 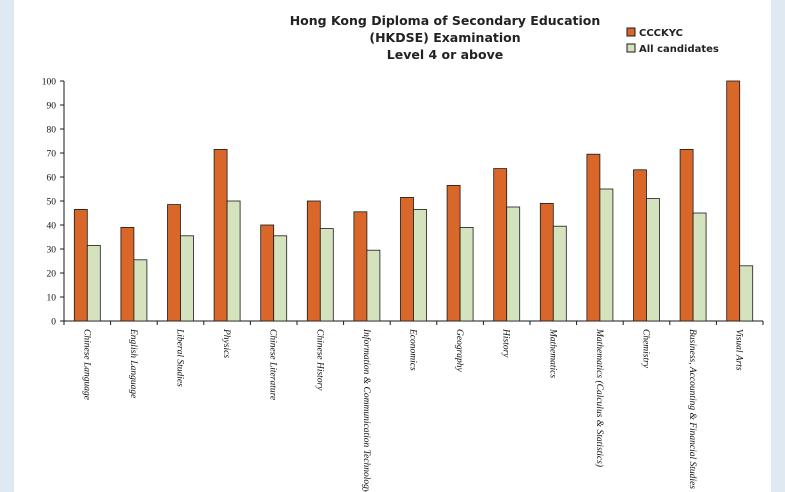 I want to click on bar-ccckyc-mathematics-calculus-statistics, so click(x=593, y=237).